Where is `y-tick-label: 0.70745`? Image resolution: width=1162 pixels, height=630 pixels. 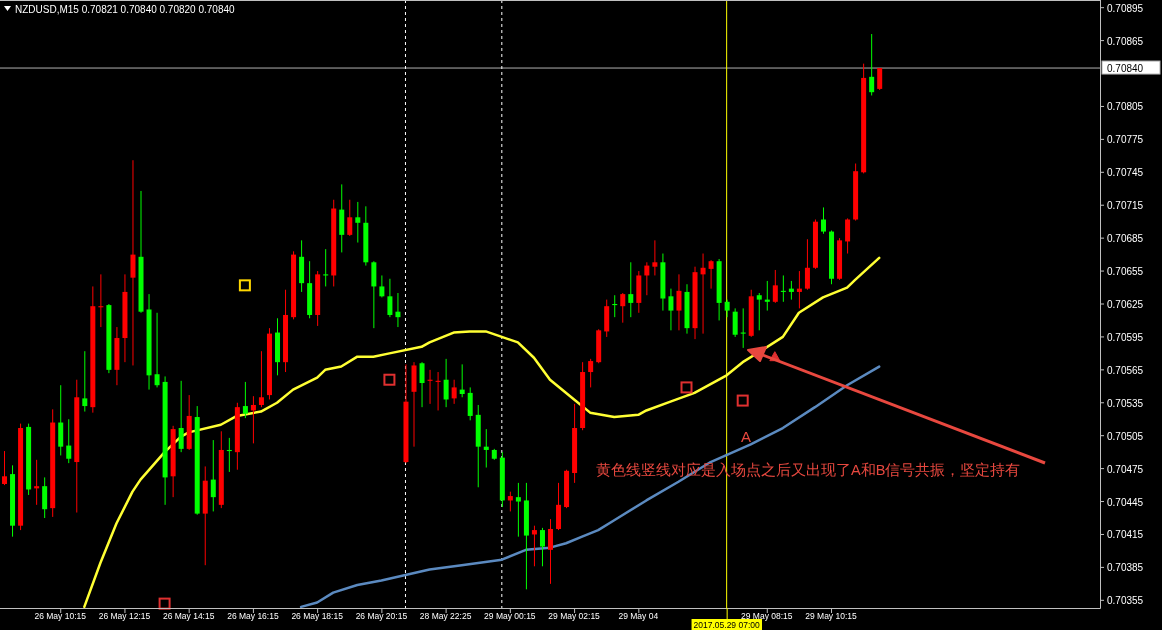
y-tick-label: 0.70745 is located at coordinates (1125, 173).